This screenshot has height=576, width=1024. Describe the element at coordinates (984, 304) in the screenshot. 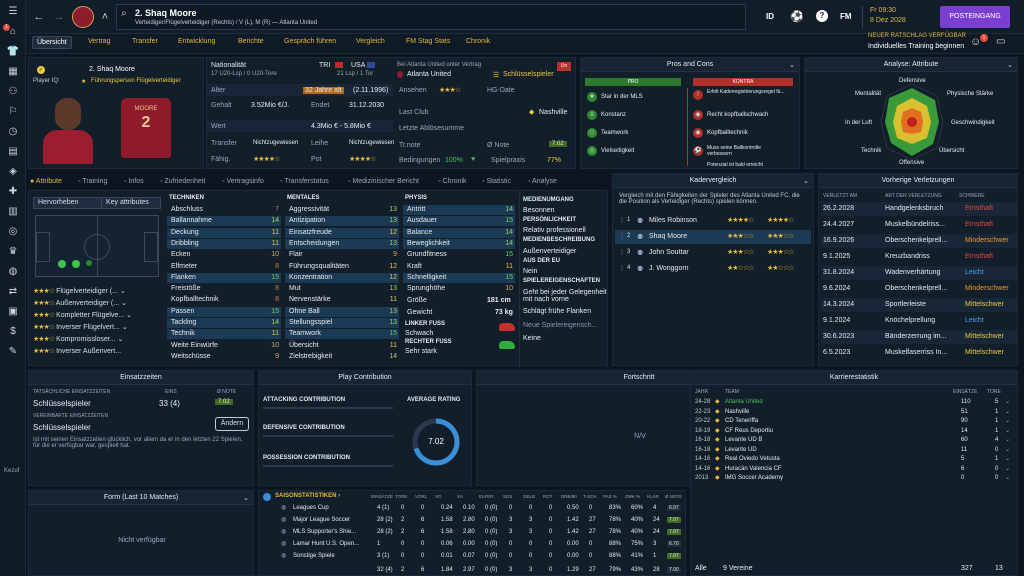

I see `injury-severity: Mittelschwer` at that location.